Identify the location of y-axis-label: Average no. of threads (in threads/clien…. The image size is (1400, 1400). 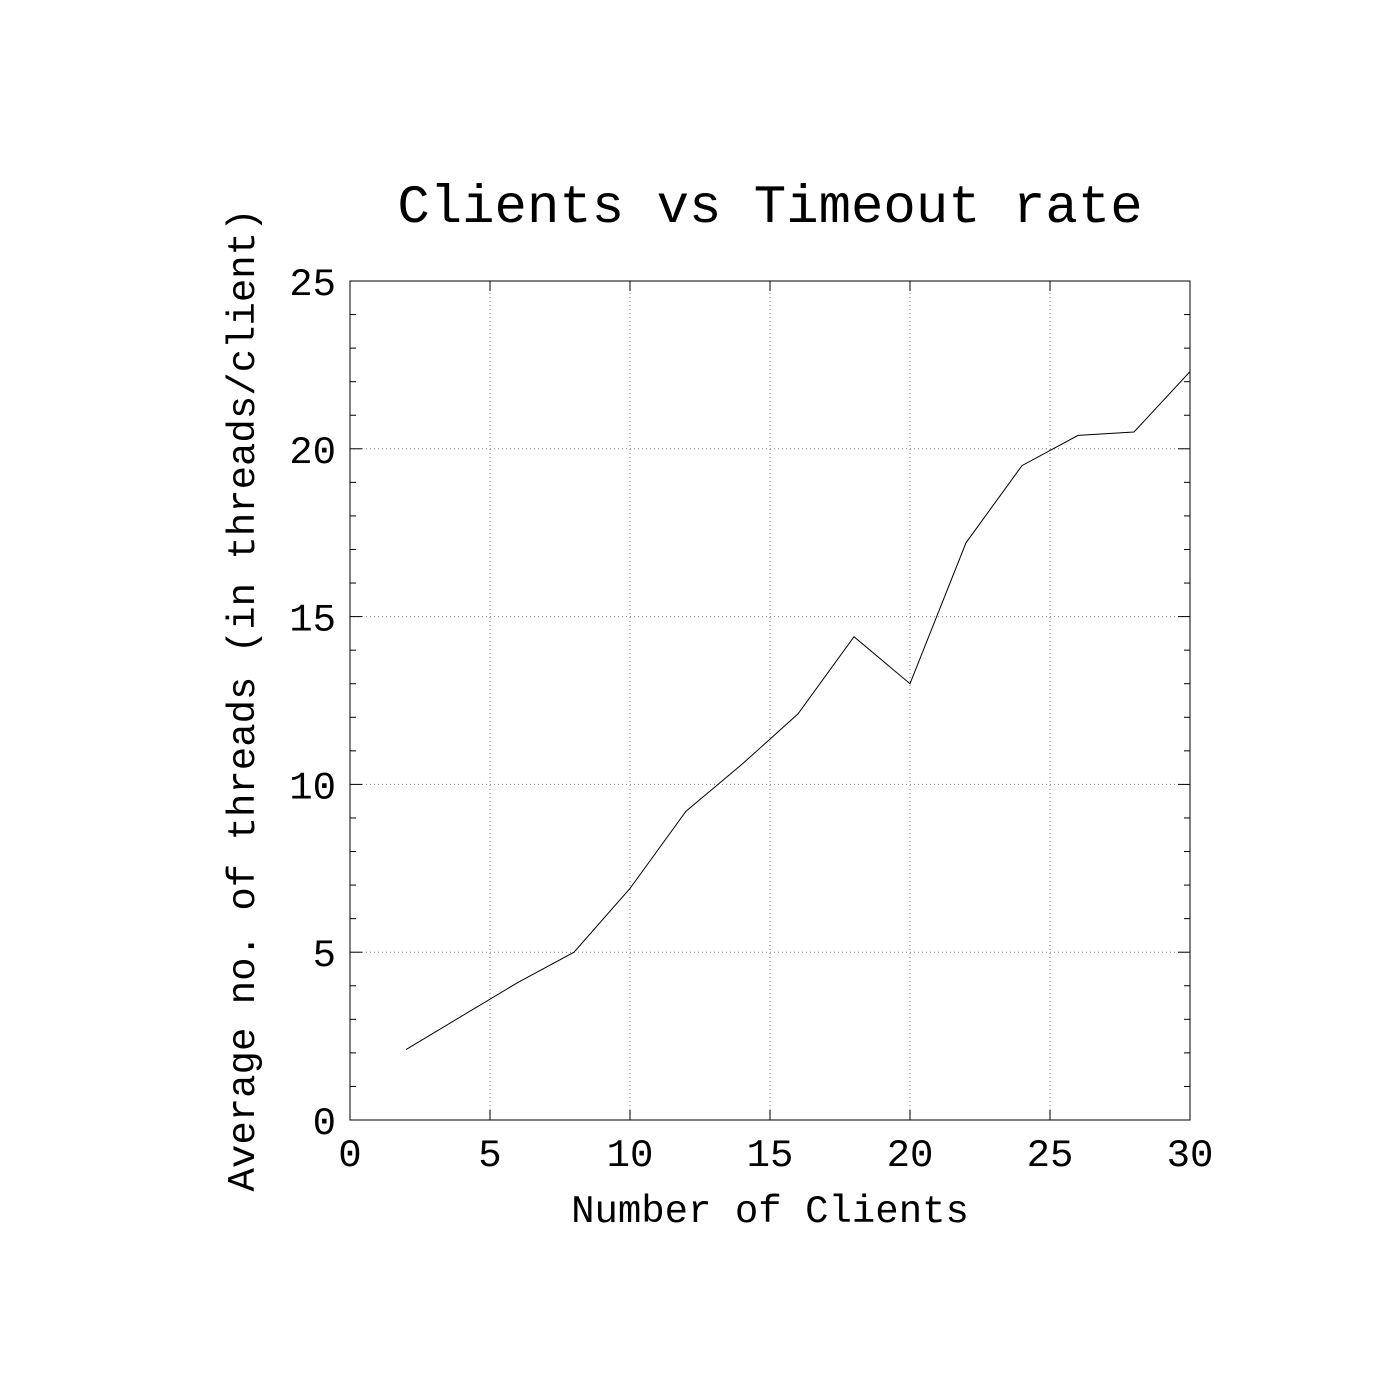
(244, 700).